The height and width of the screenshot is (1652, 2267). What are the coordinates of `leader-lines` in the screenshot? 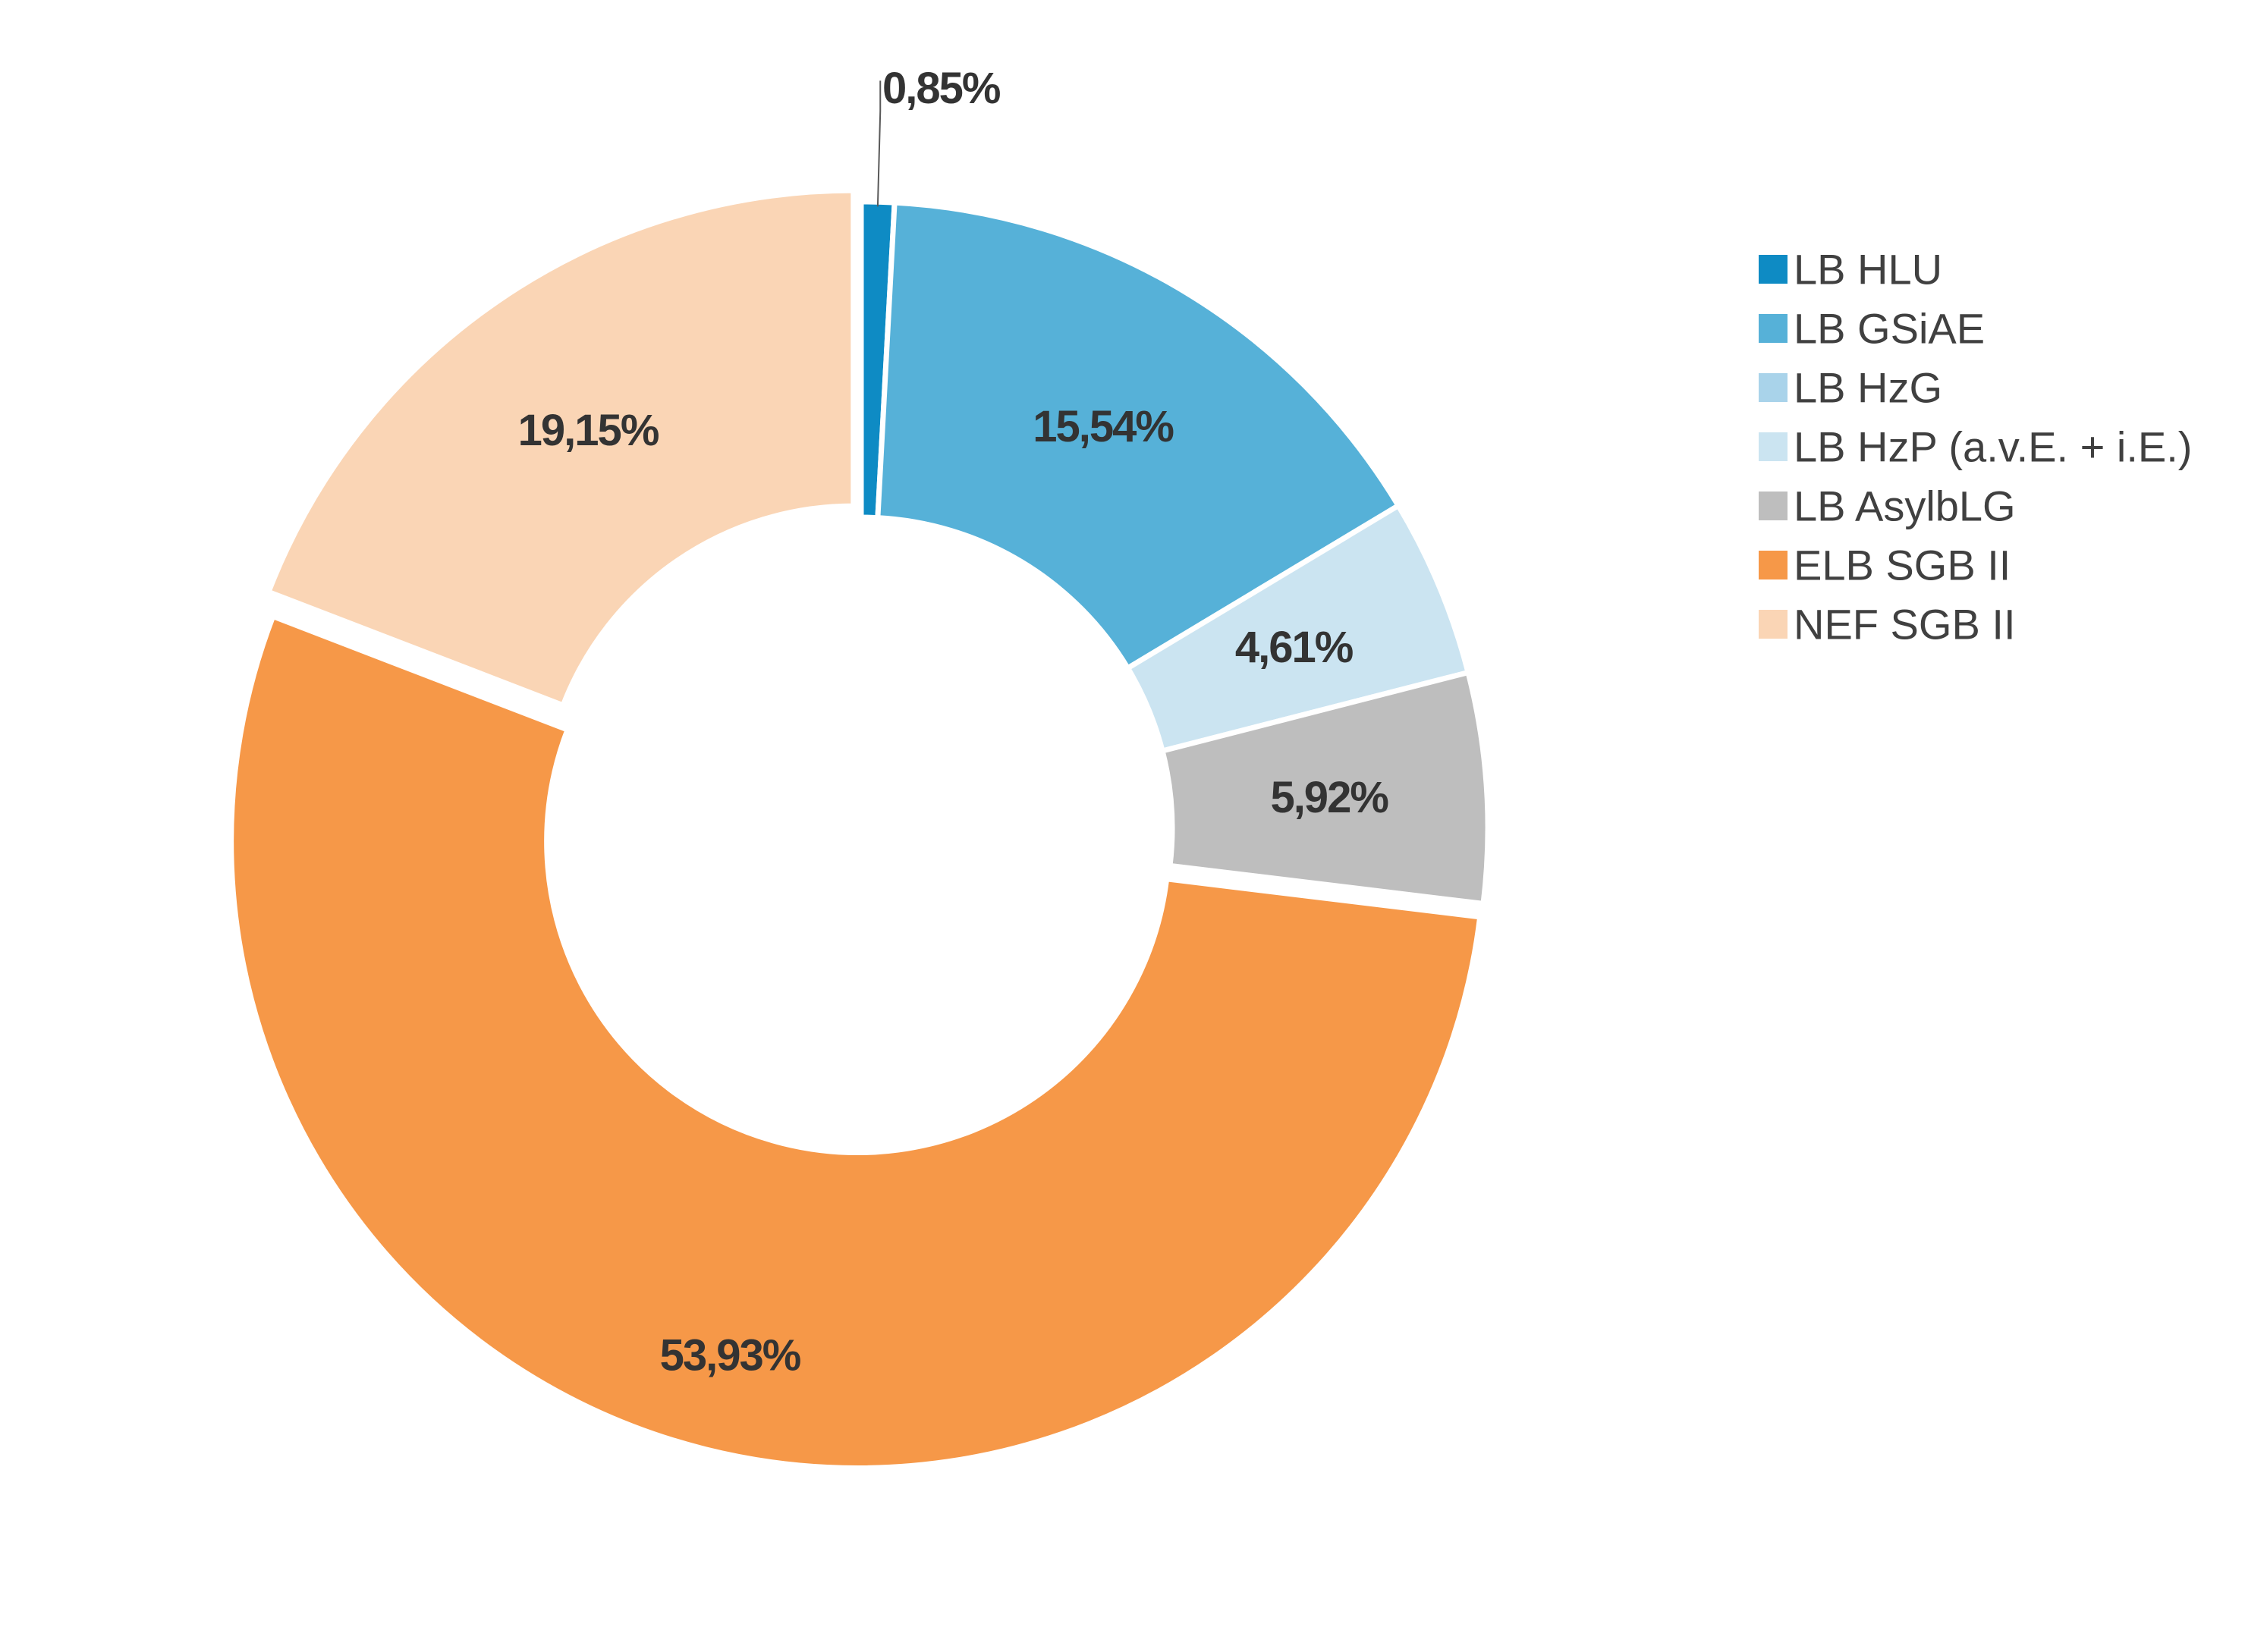 It's located at (879, 143).